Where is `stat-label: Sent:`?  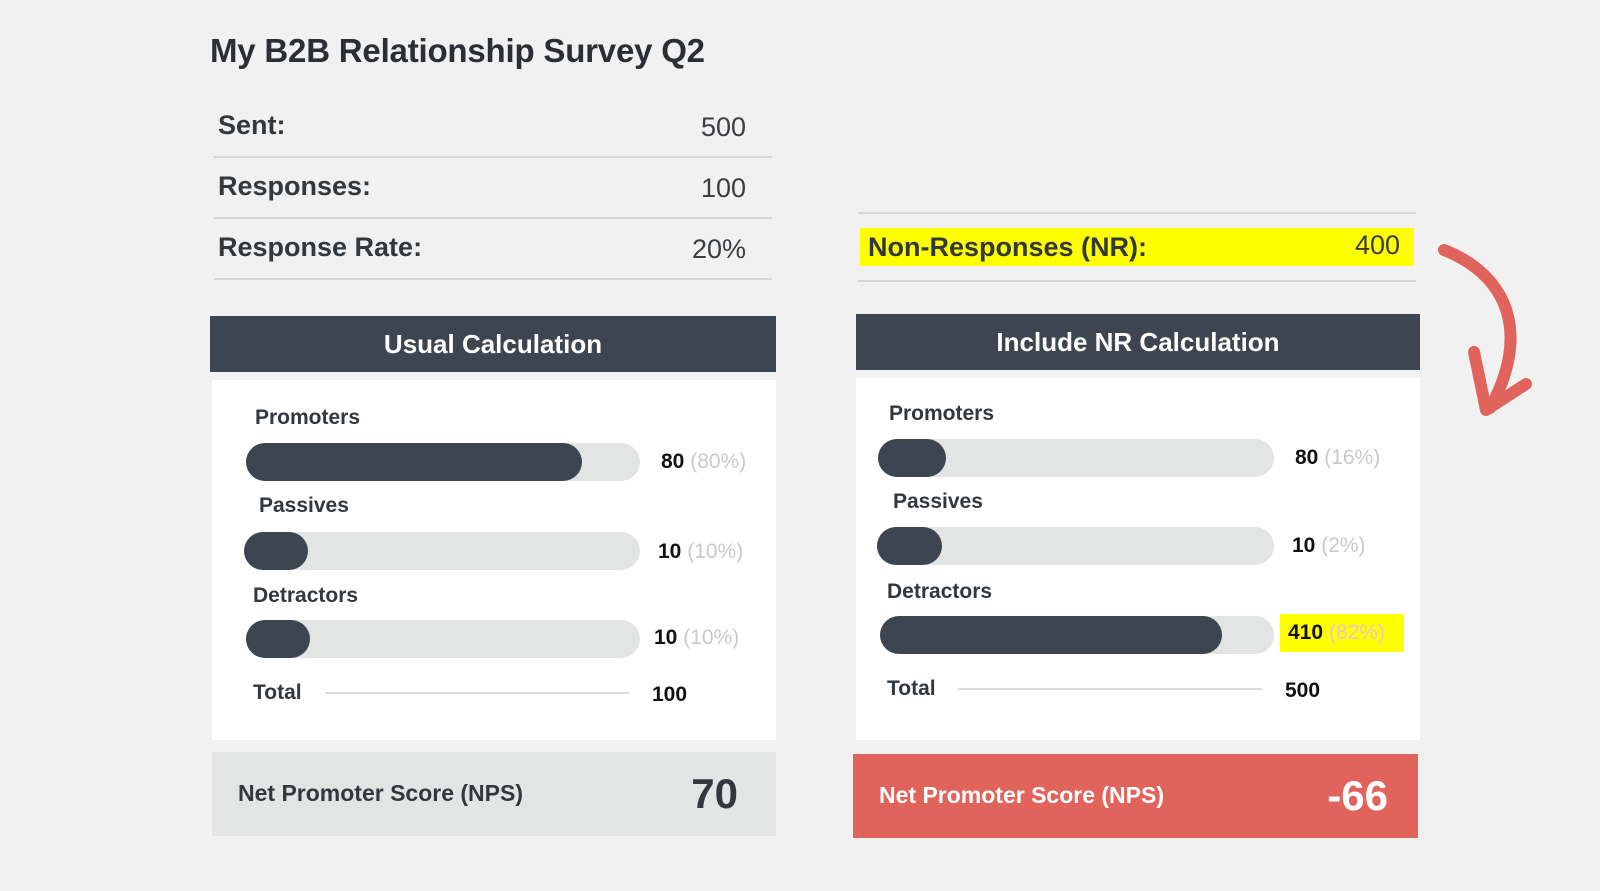 stat-label: Sent: is located at coordinates (252, 125).